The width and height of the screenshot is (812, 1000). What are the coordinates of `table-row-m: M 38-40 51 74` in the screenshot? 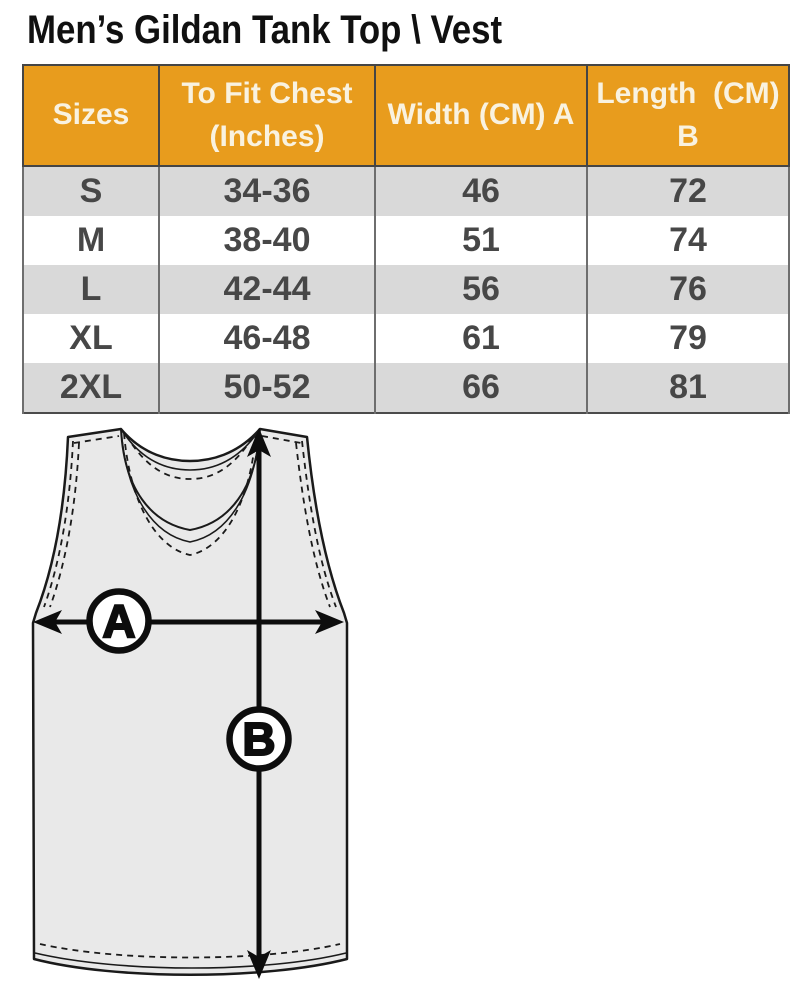 It's located at (406, 240).